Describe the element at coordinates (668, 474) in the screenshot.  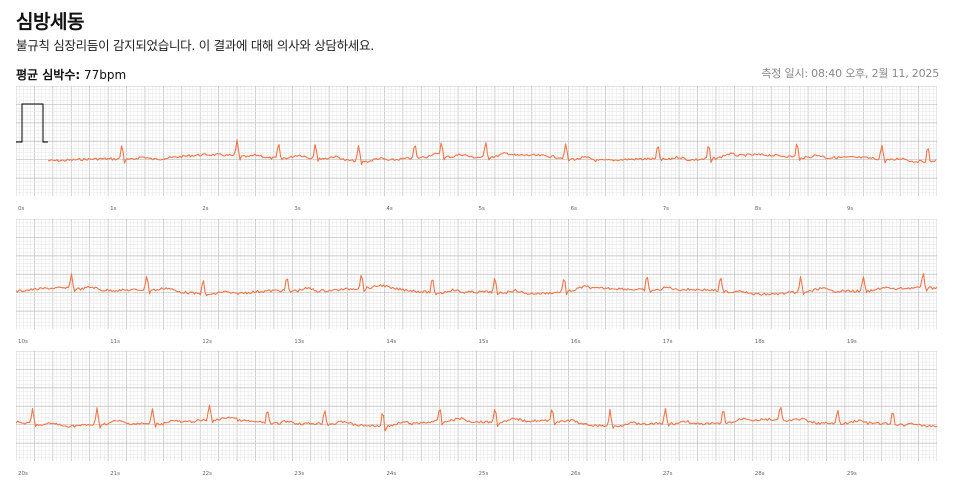
I see `time-tick-label: 27s` at that location.